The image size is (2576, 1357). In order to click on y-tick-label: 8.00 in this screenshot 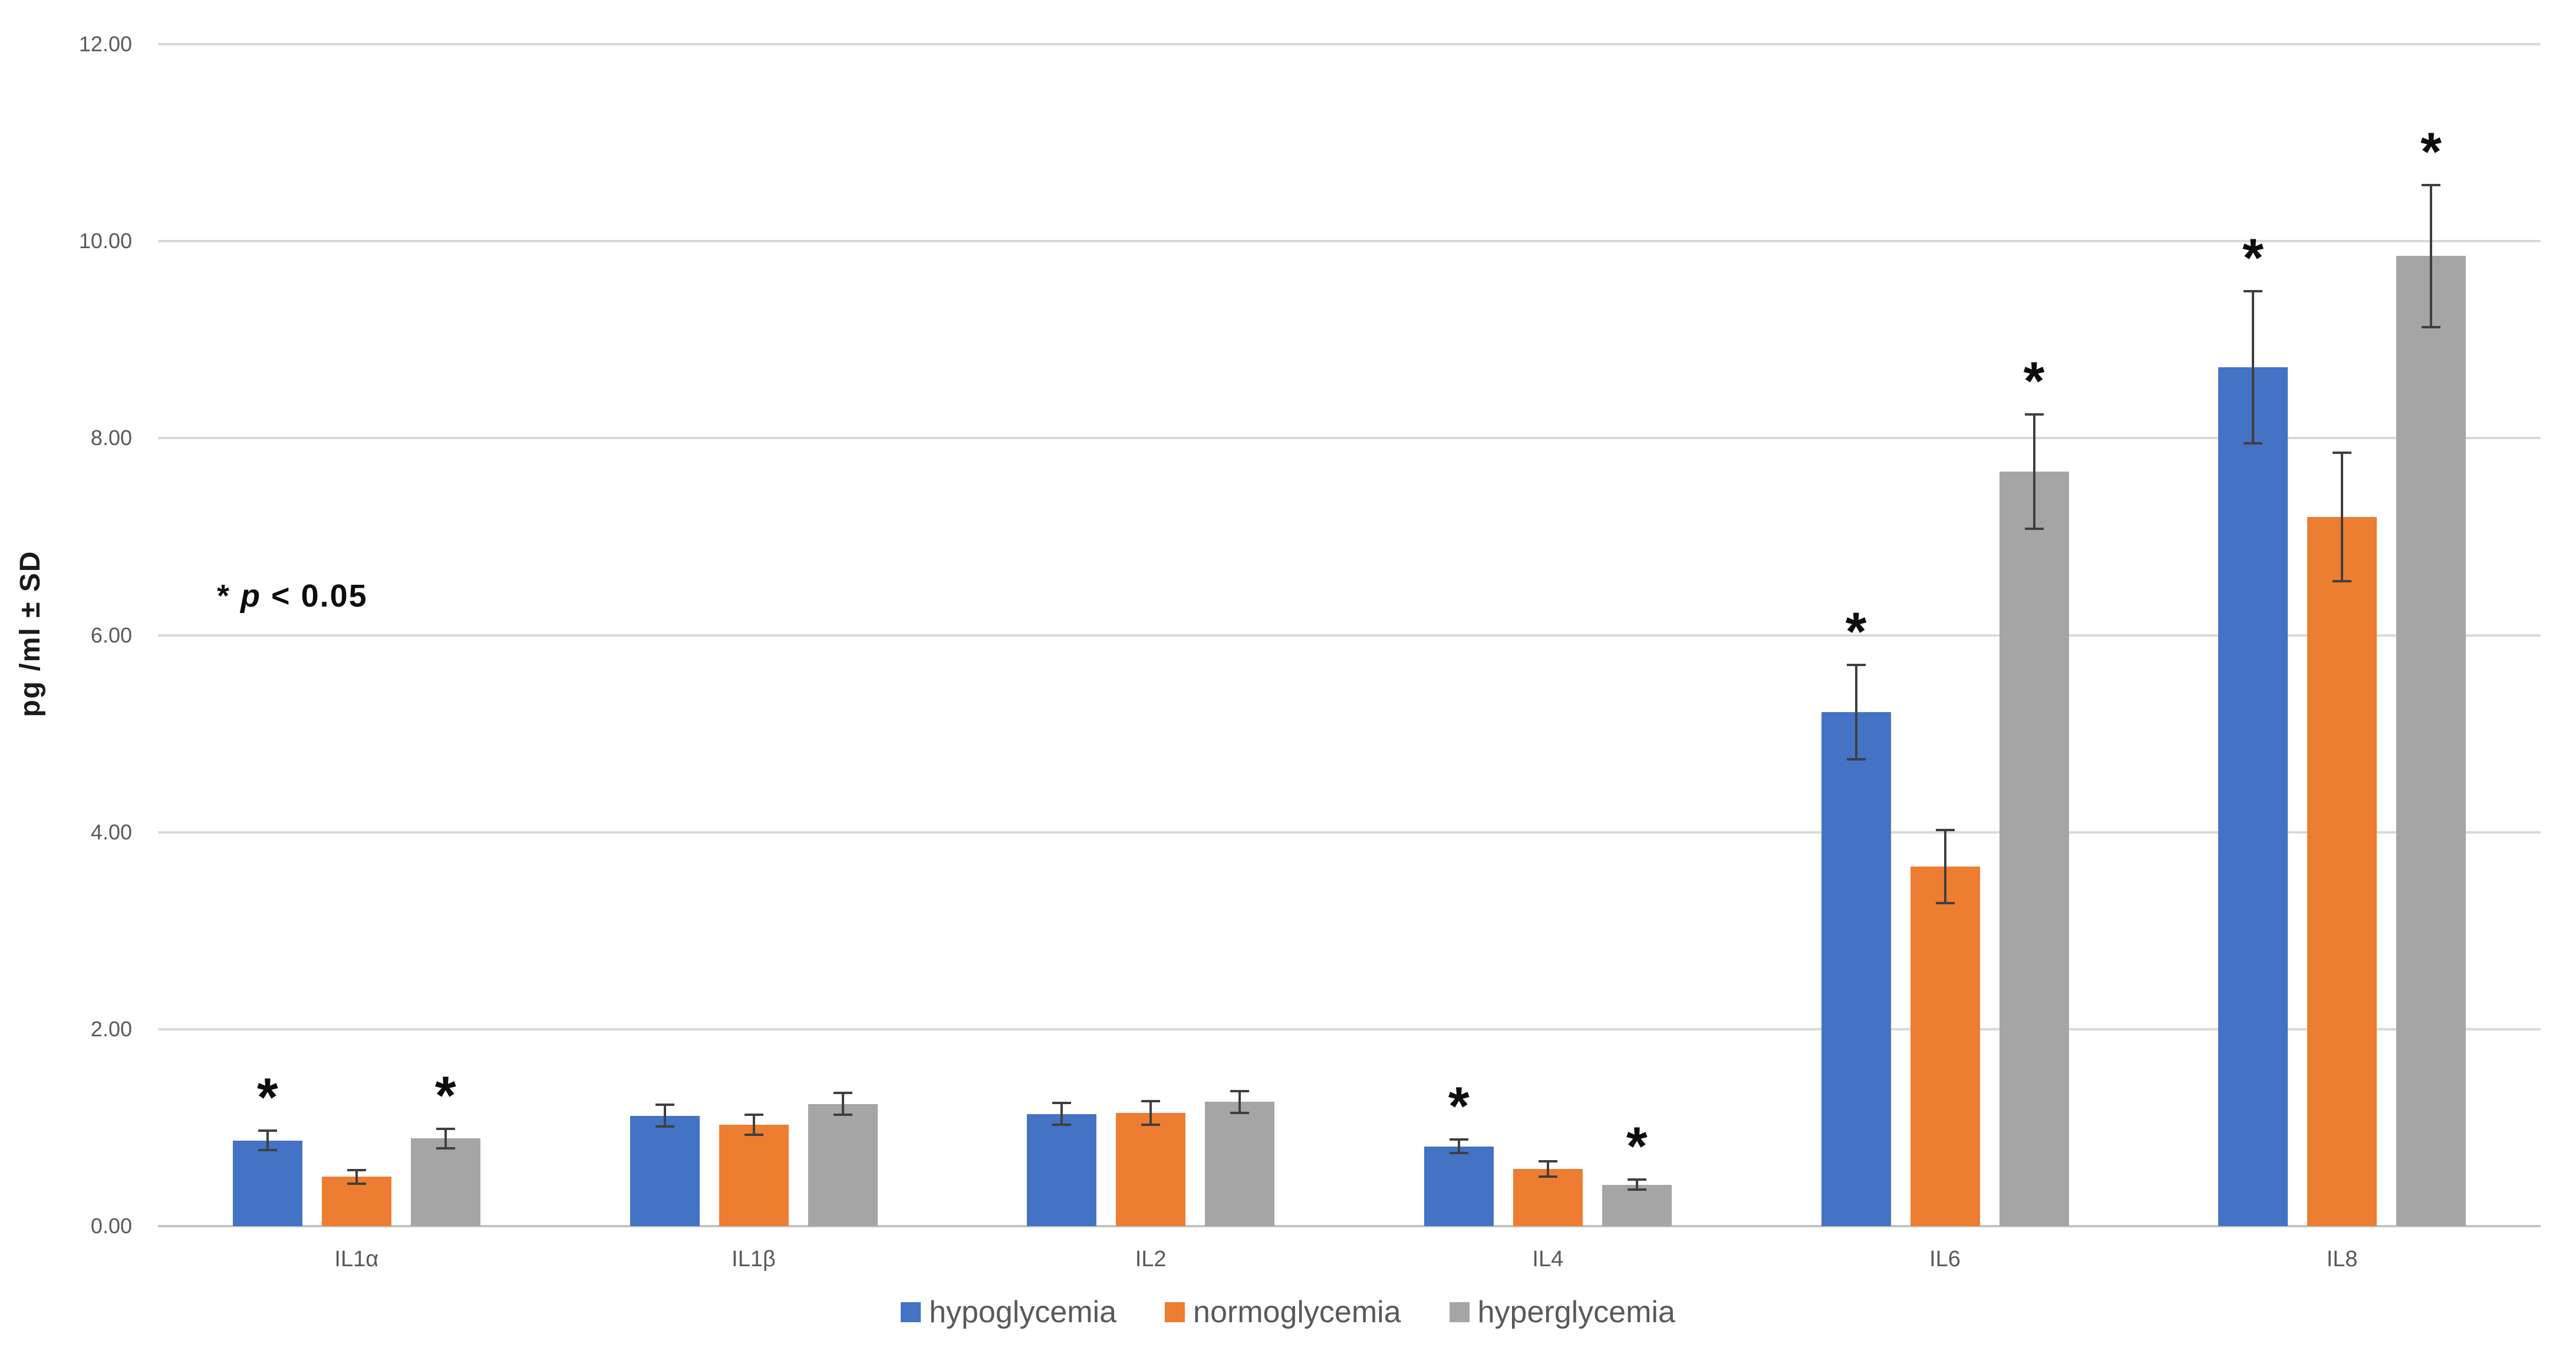, I will do `click(111, 438)`.